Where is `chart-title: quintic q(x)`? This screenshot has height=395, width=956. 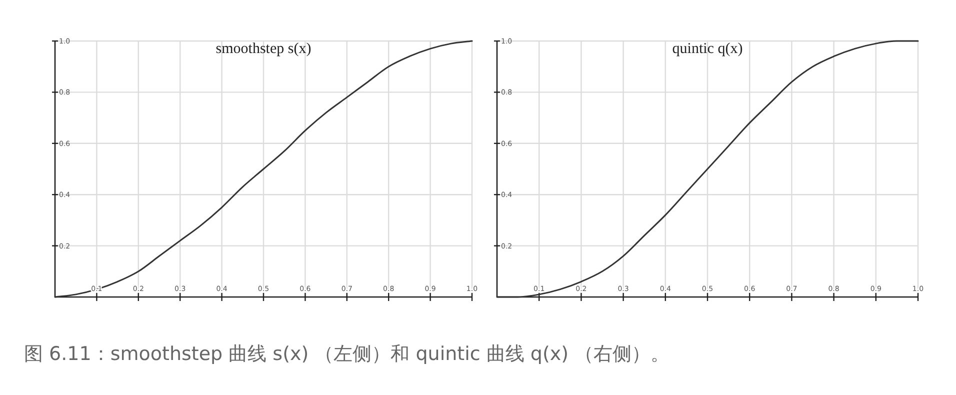 chart-title: quintic q(x) is located at coordinates (707, 49).